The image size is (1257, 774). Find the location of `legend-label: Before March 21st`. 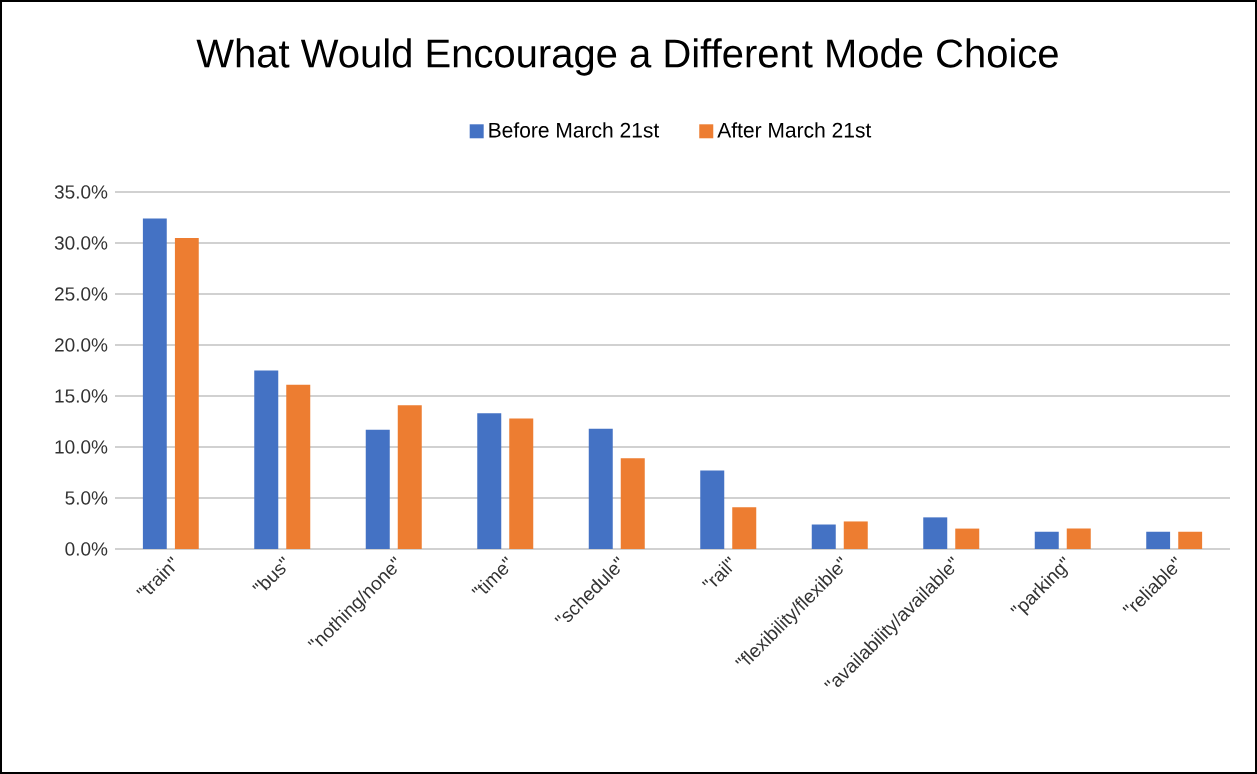

legend-label: Before March 21st is located at coordinates (574, 130).